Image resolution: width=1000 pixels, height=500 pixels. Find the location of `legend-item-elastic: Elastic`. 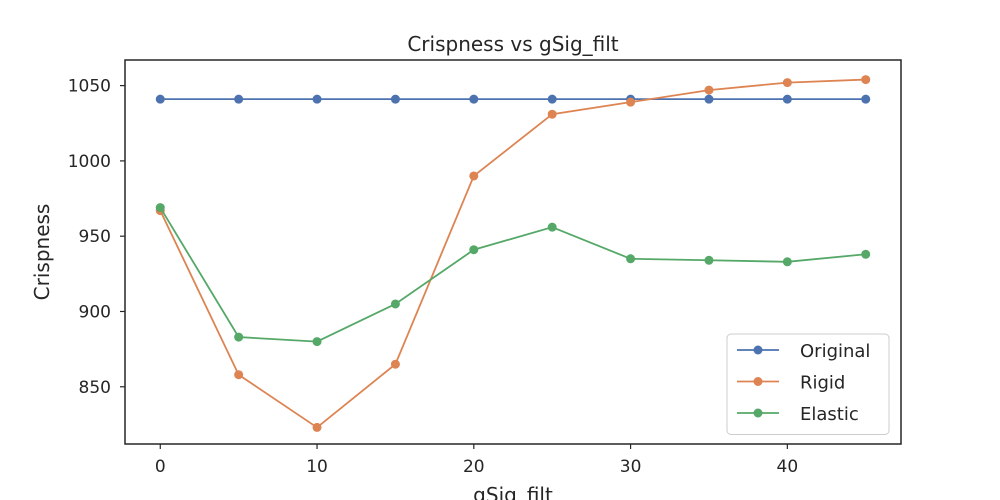

legend-item-elastic: Elastic is located at coordinates (798, 414).